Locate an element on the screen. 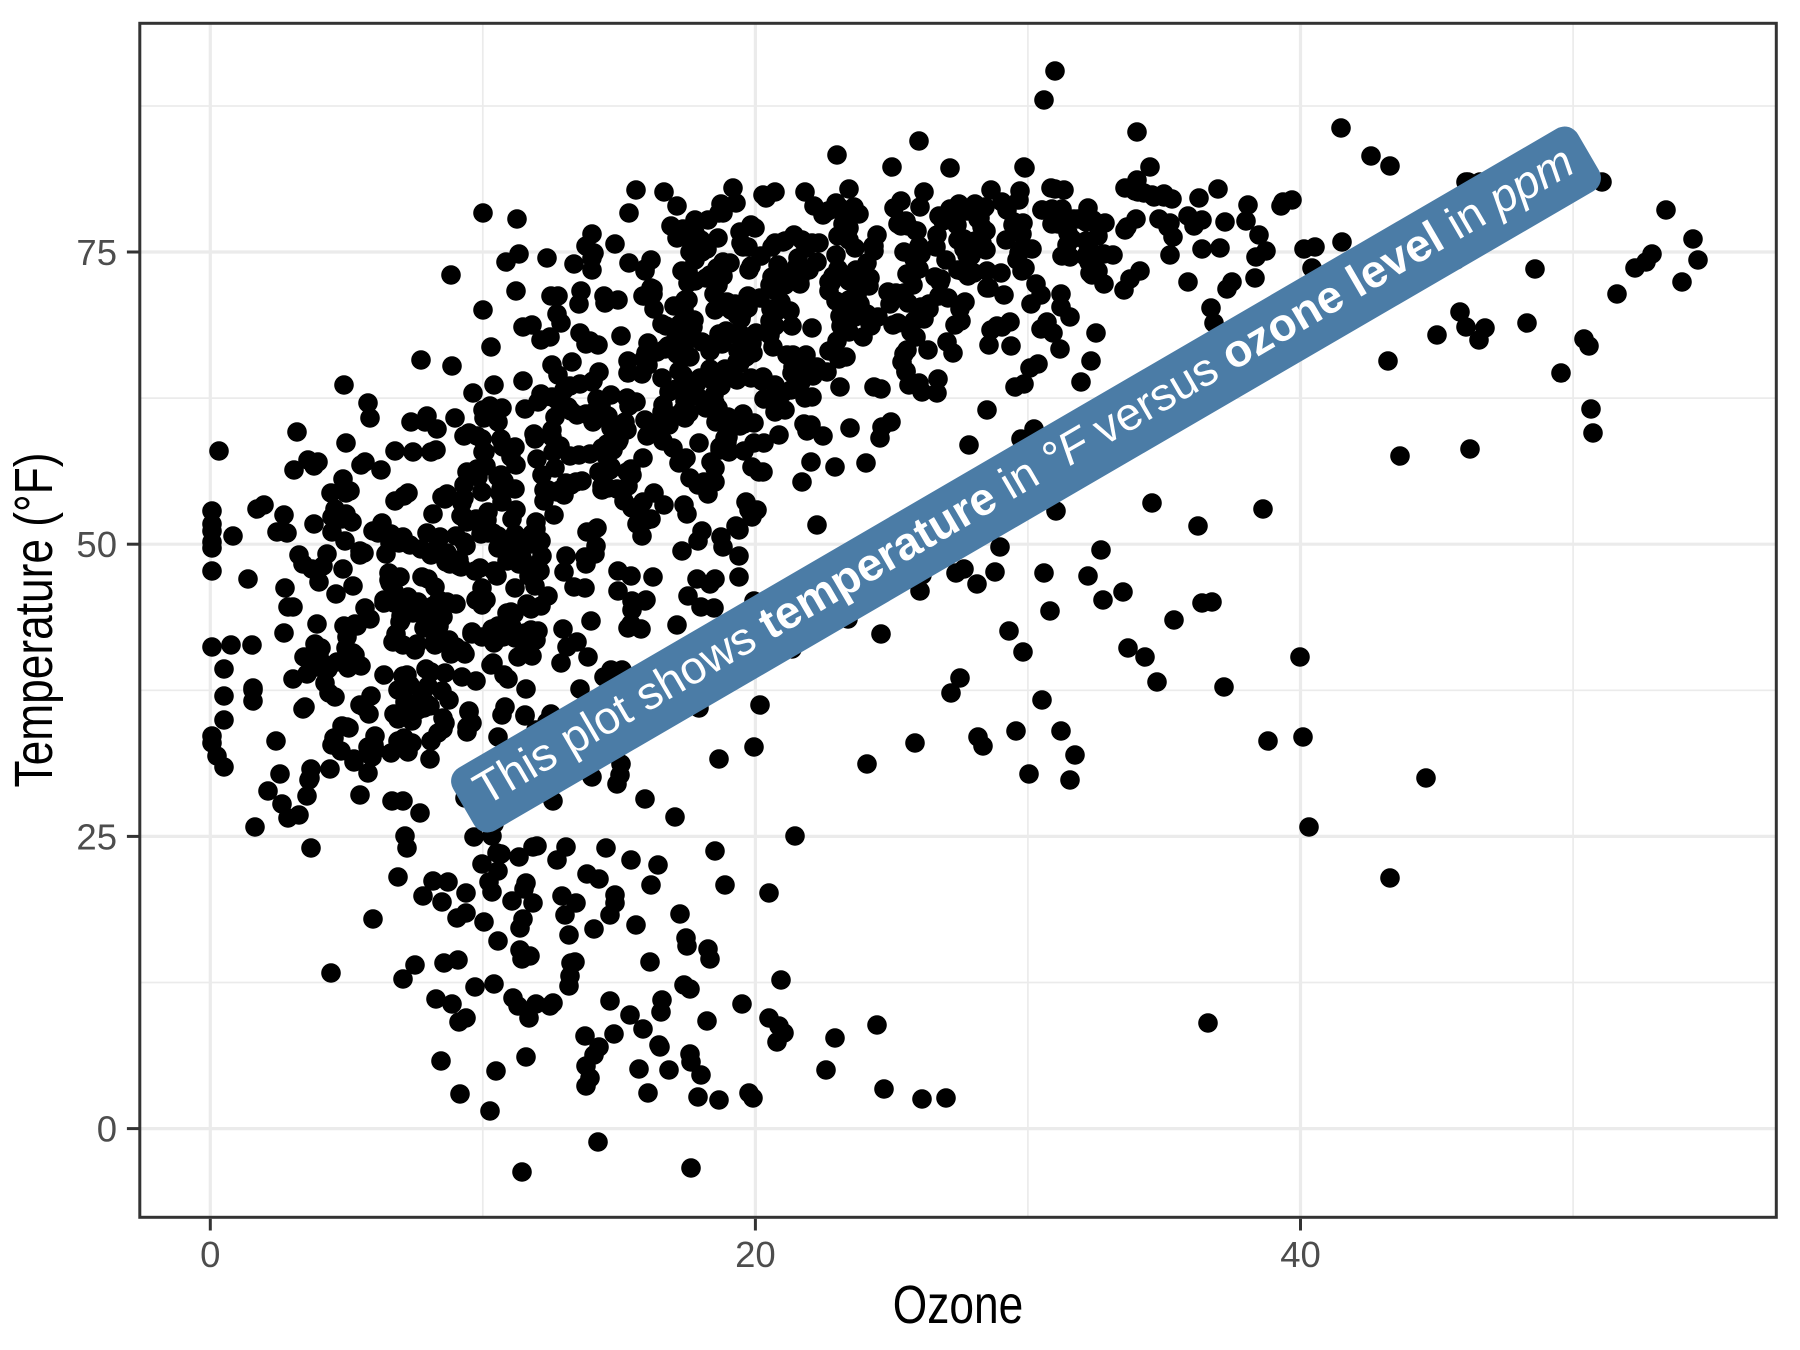 This screenshot has height=1350, width=1800. svg-text: 75 is located at coordinates (96, 252).